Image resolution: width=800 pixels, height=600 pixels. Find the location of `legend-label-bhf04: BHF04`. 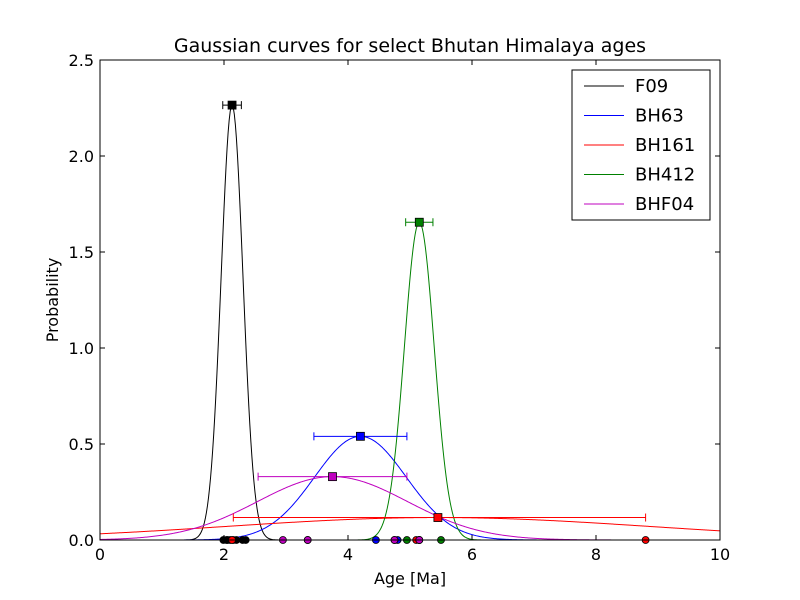

legend-label-bhf04: BHF04 is located at coordinates (664, 204).